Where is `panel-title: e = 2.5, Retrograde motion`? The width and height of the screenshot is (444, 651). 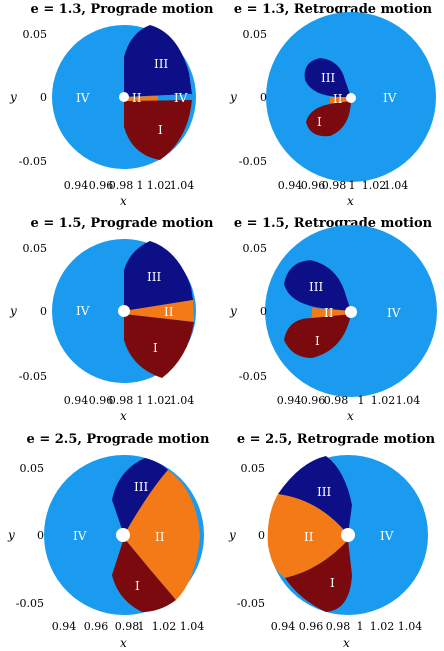
panel-title: e = 2.5, Retrograde motion is located at coordinates (336, 439).